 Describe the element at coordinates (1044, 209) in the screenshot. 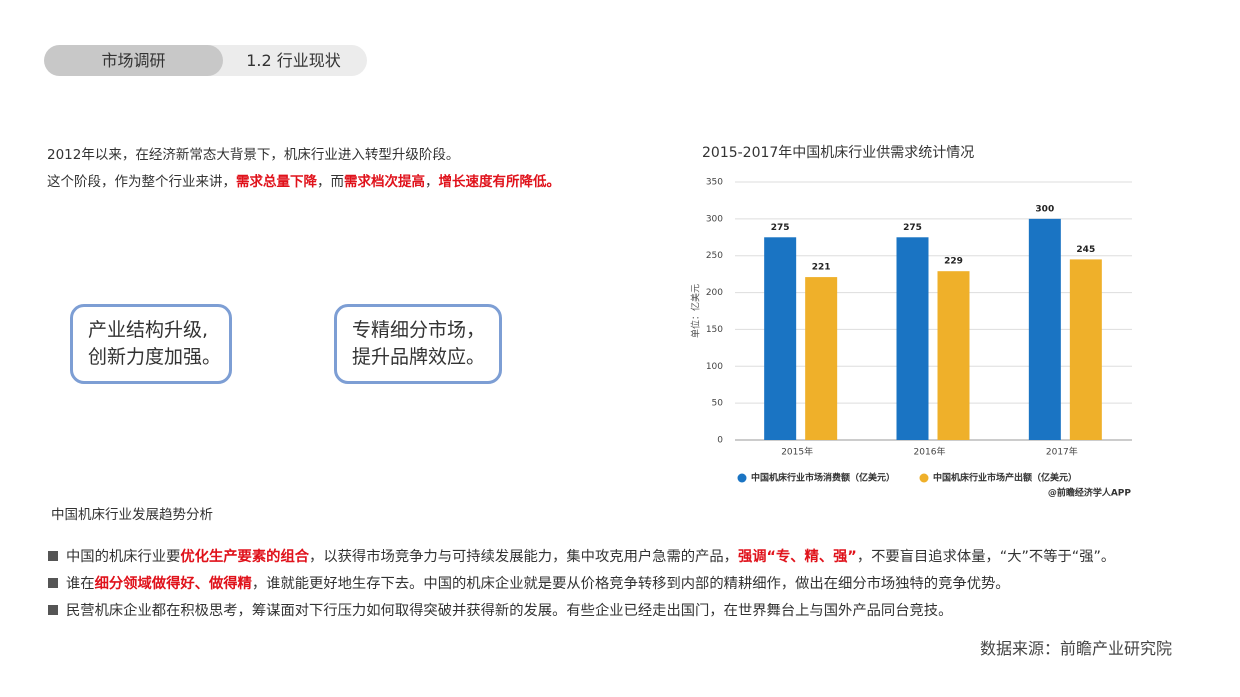

I see `data-label: 300` at that location.